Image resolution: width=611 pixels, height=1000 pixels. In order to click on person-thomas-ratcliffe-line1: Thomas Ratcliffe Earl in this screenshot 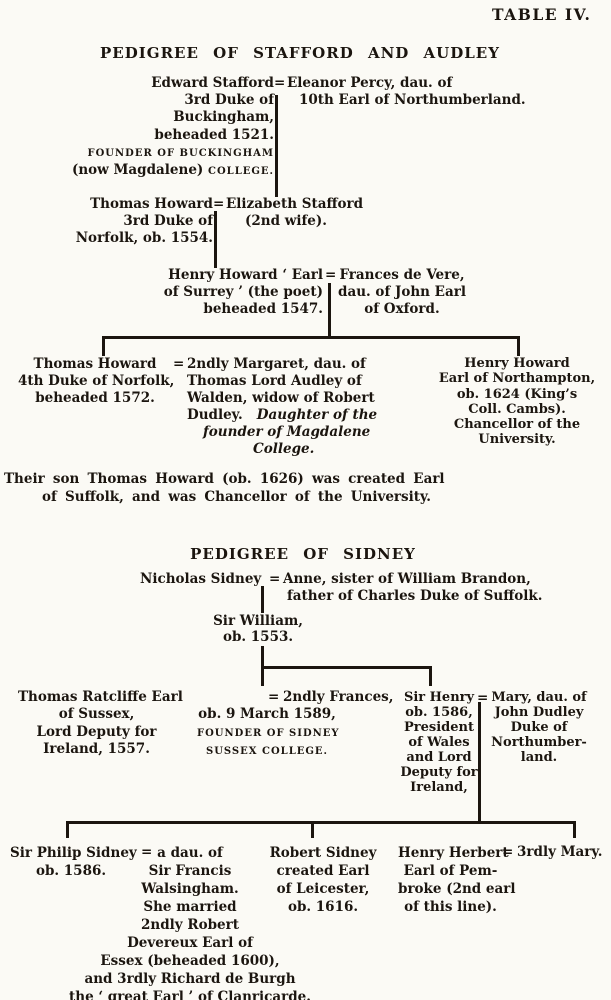, I will do `click(100, 697)`.